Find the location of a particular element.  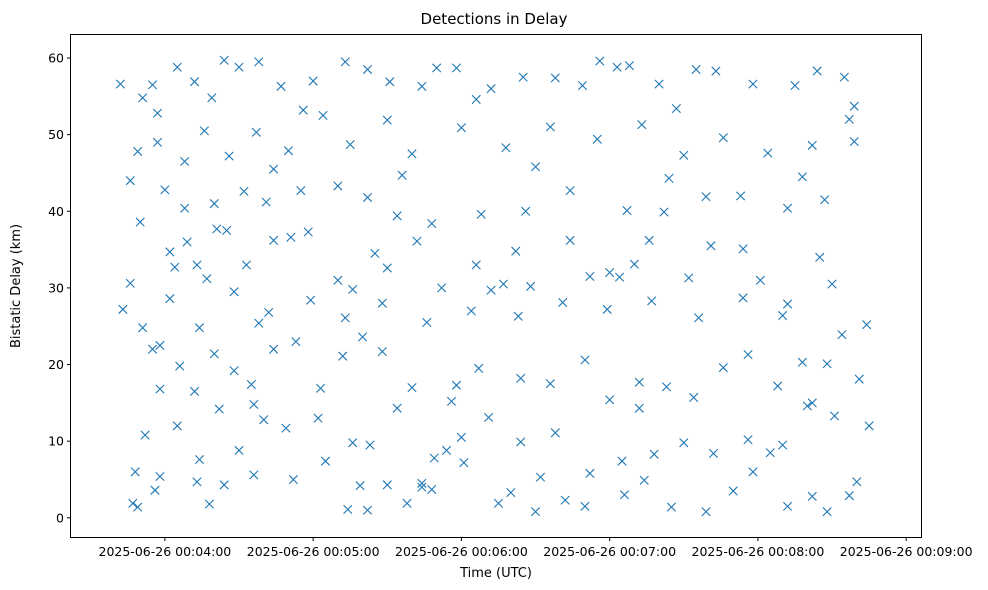

x-tick-label: 2025-06-26 00:07:00 is located at coordinates (609, 551).